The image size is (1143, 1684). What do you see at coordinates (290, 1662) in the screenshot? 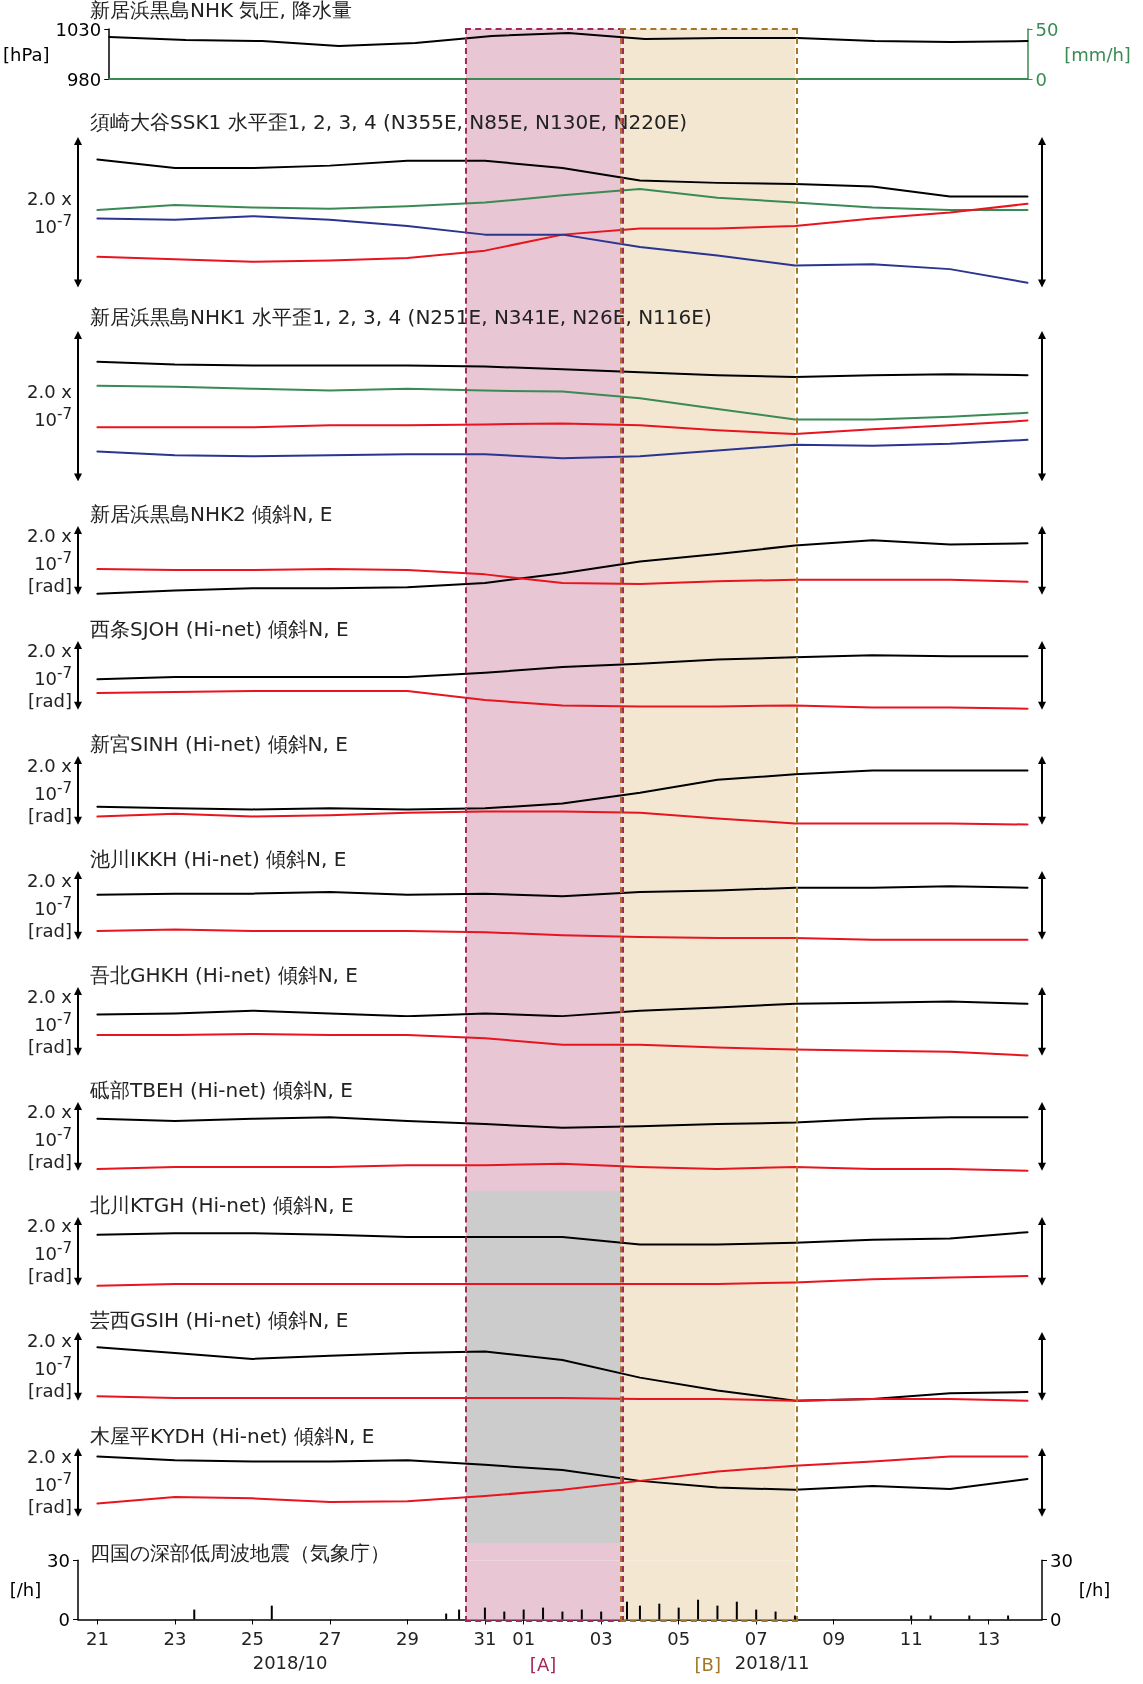
I see `text: 2018/10` at bounding box center [290, 1662].